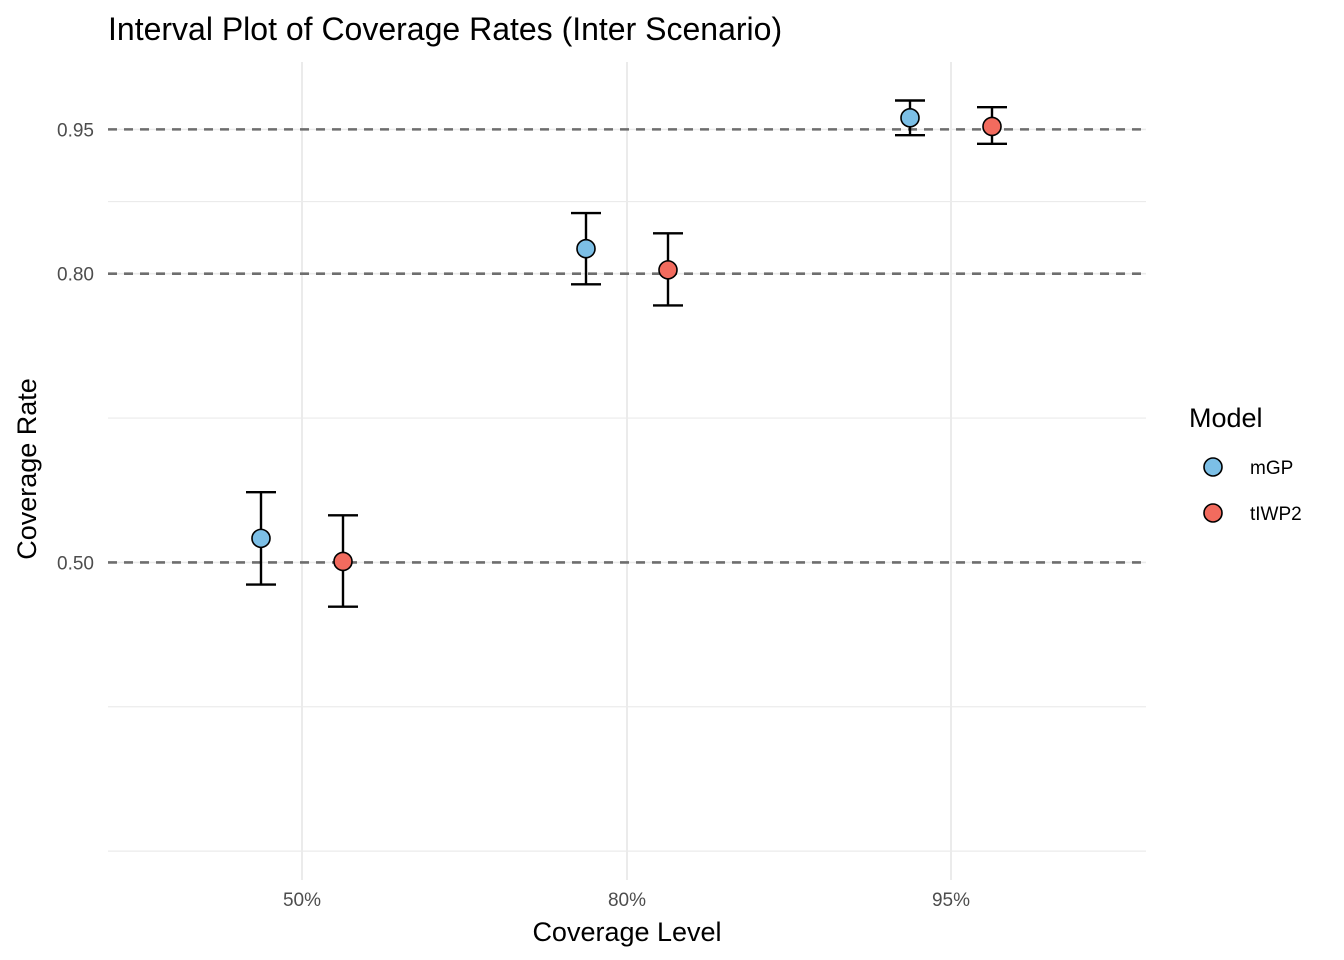  Describe the element at coordinates (1248, 468) in the screenshot. I see `legend-item-mgp: mGP` at that location.